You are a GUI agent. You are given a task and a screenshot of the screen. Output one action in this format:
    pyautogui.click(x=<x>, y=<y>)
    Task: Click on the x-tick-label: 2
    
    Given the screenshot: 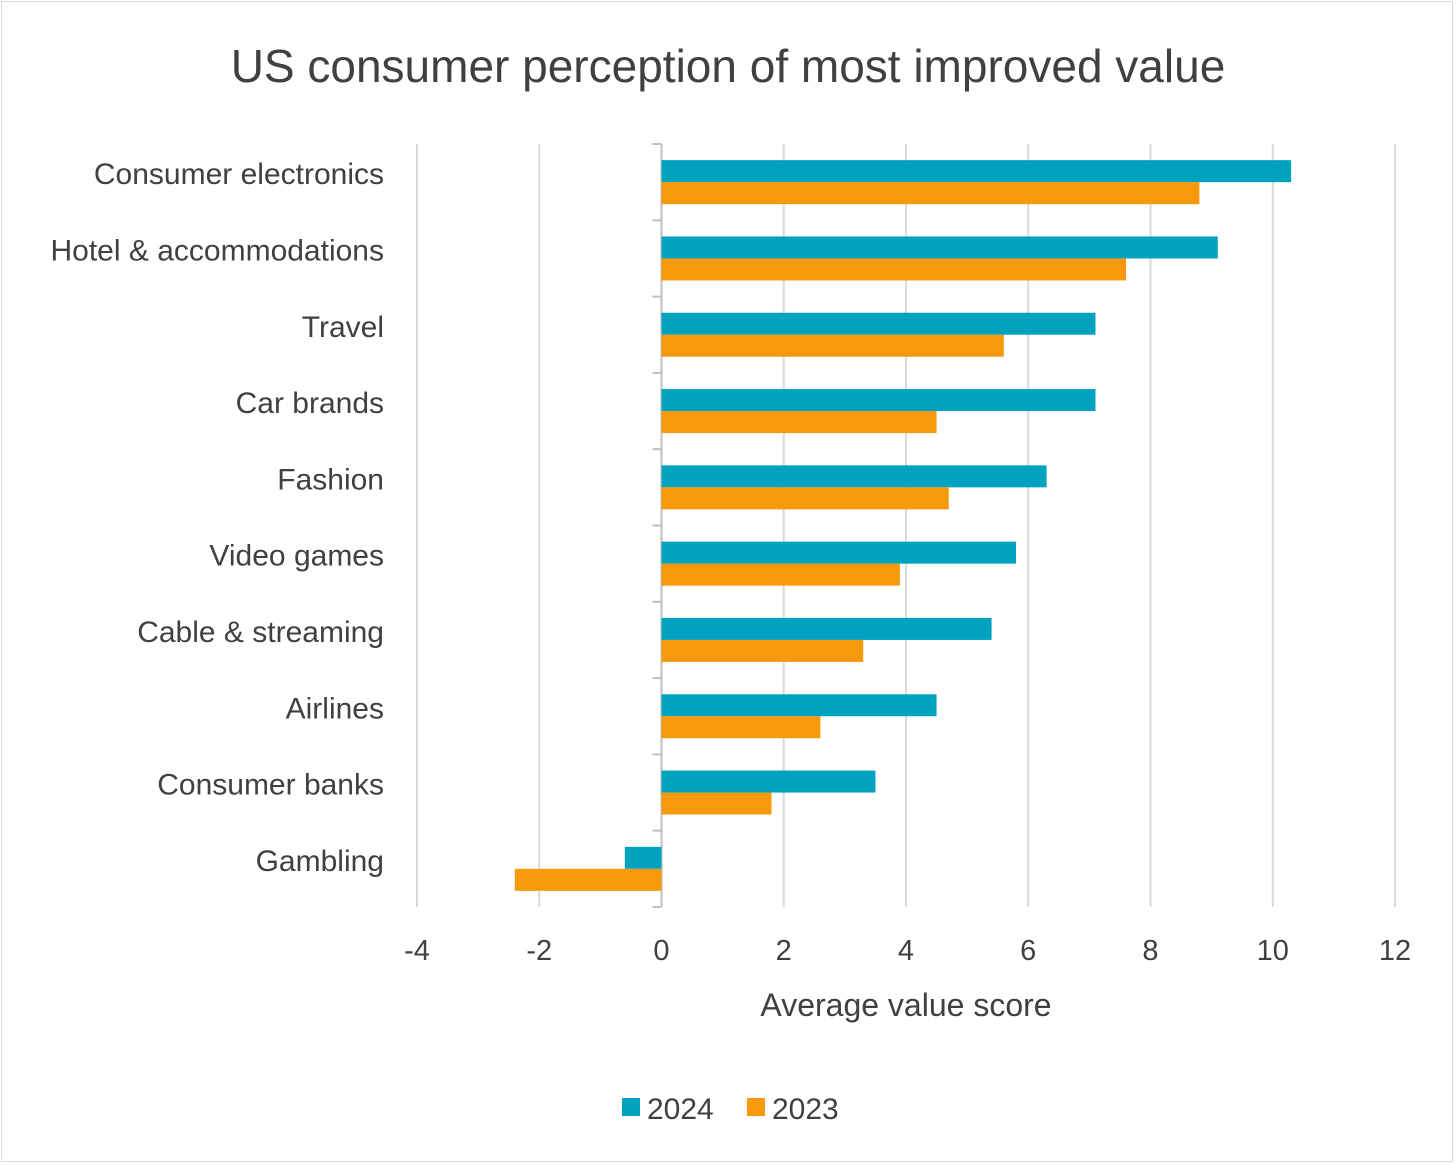 What is the action you would take?
    pyautogui.click(x=784, y=951)
    